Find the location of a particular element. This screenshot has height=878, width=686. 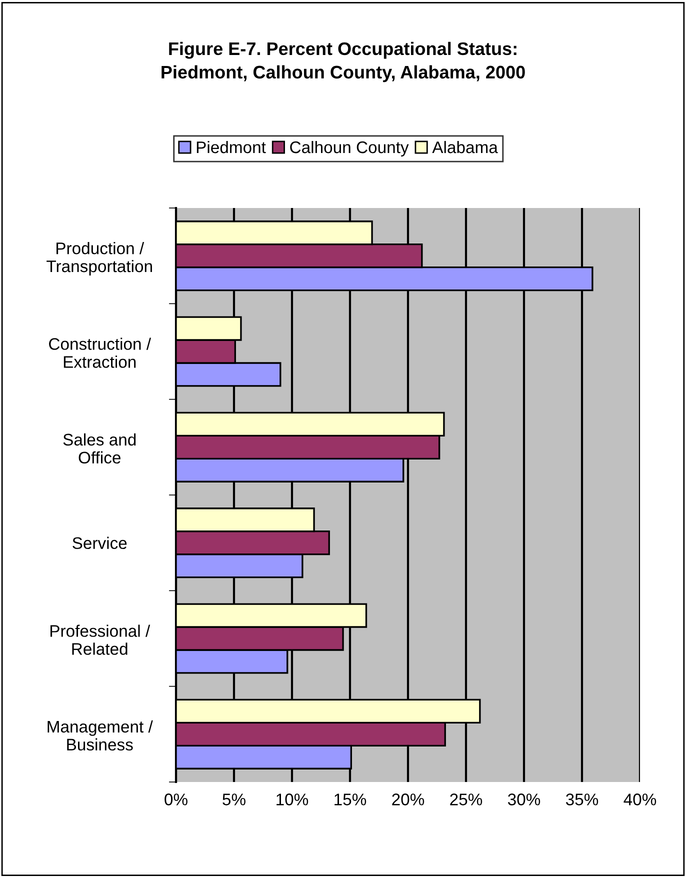

y-tick-label: Production / Transportation is located at coordinates (99, 259).